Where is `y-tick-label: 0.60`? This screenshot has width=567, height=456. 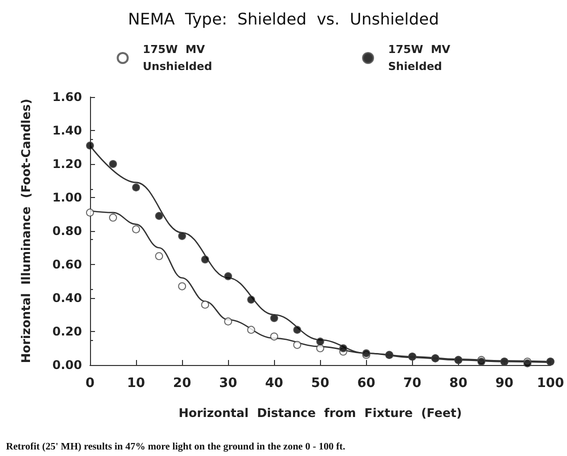 y-tick-label: 0.60 is located at coordinates (67, 265).